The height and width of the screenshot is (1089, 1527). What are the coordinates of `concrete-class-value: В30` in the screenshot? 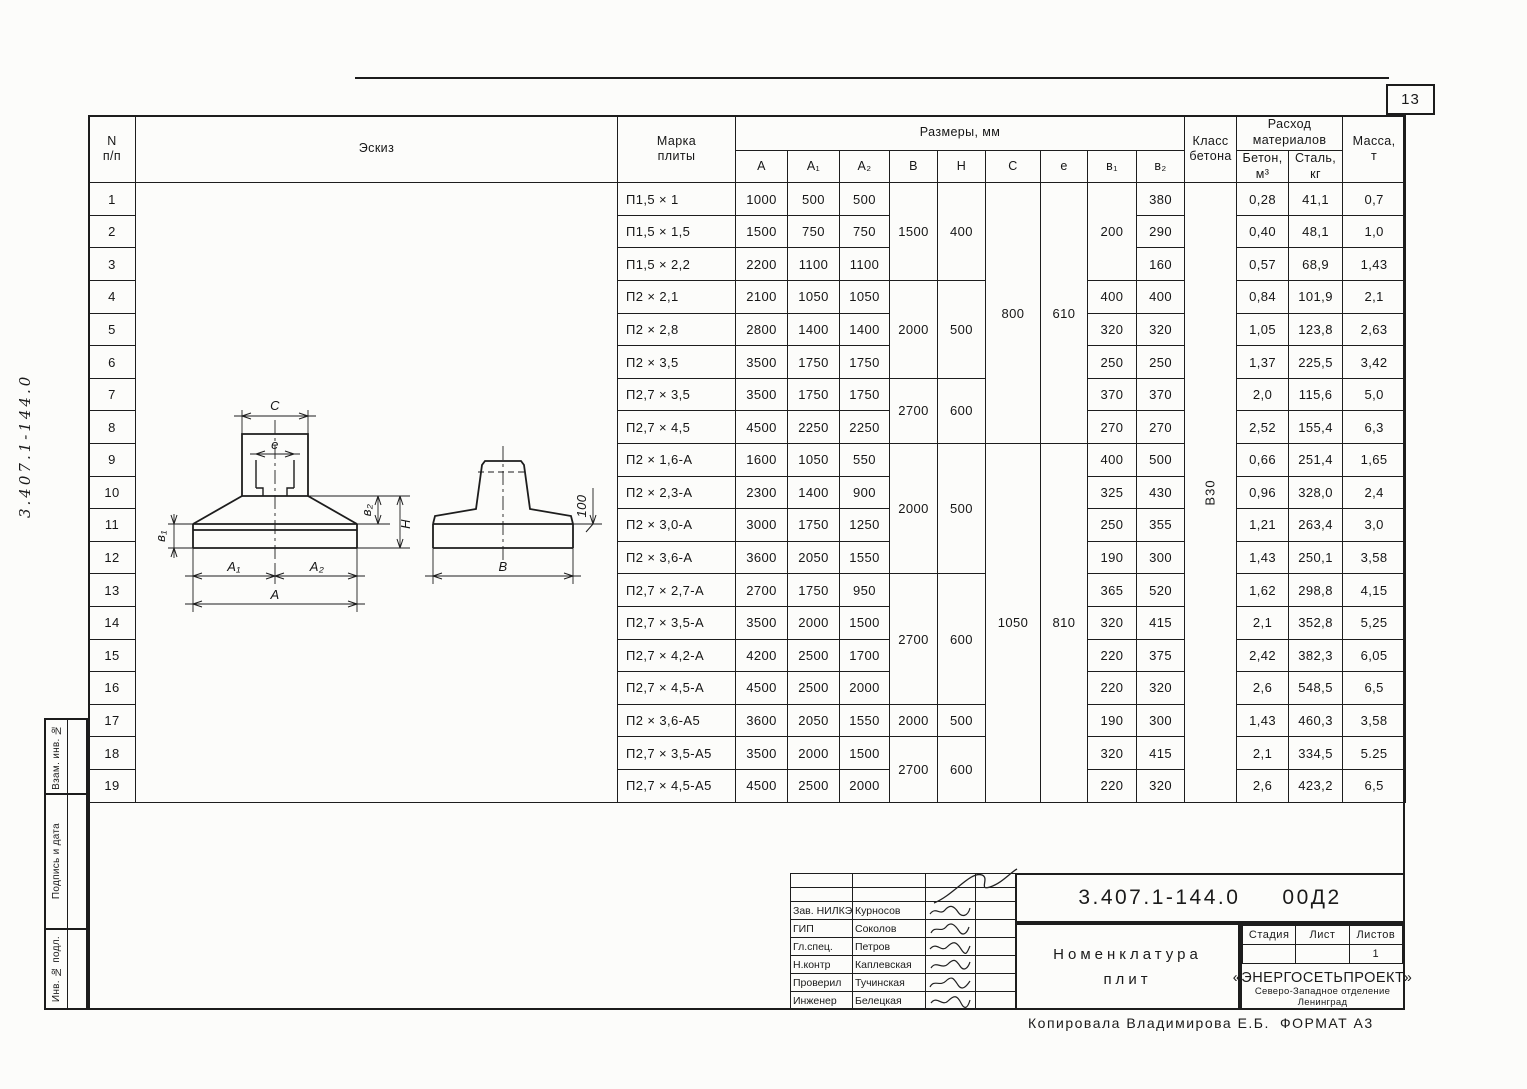 It's located at (1211, 492).